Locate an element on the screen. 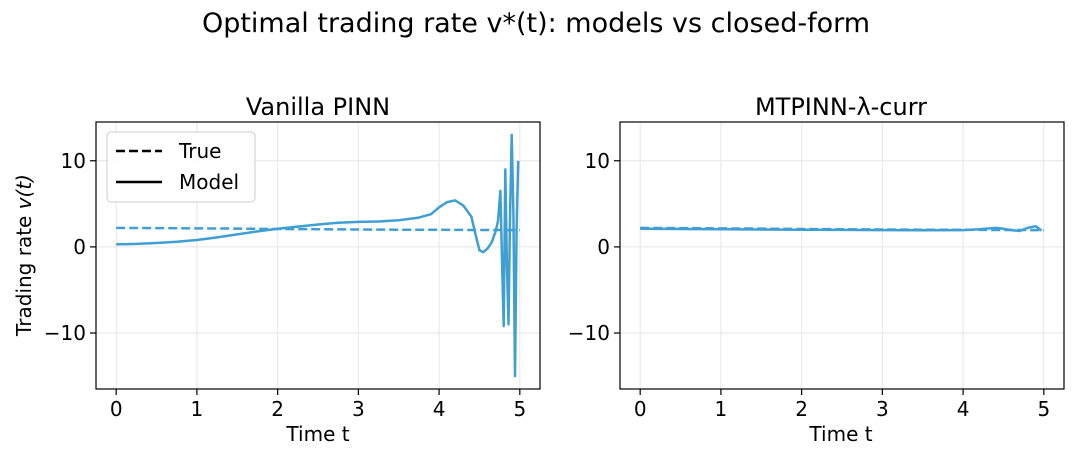 The width and height of the screenshot is (1072, 454). series-line-true is located at coordinates (318, 229).